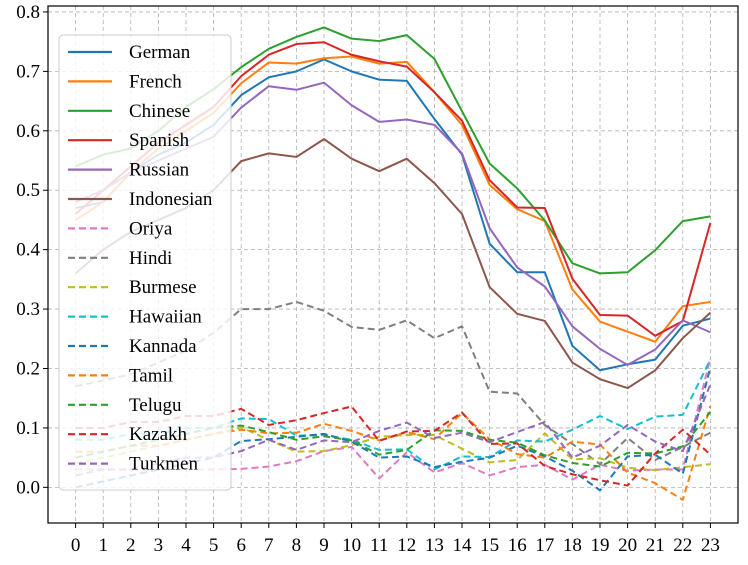 This screenshot has width=748, height=565. Describe the element at coordinates (159, 111) in the screenshot. I see `legend-label: Chinese` at that location.